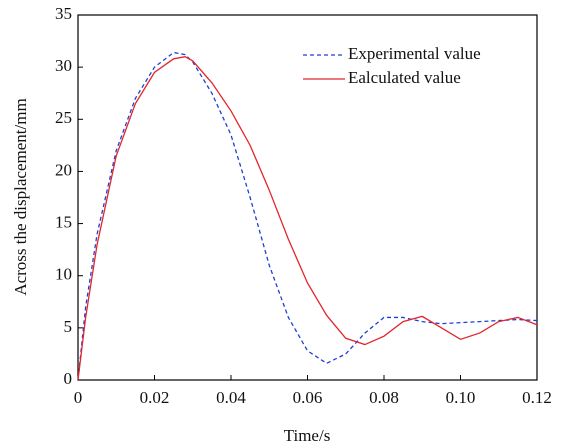 The image size is (567, 448). Describe the element at coordinates (63, 274) in the screenshot. I see `y-tick-label: 10` at that location.